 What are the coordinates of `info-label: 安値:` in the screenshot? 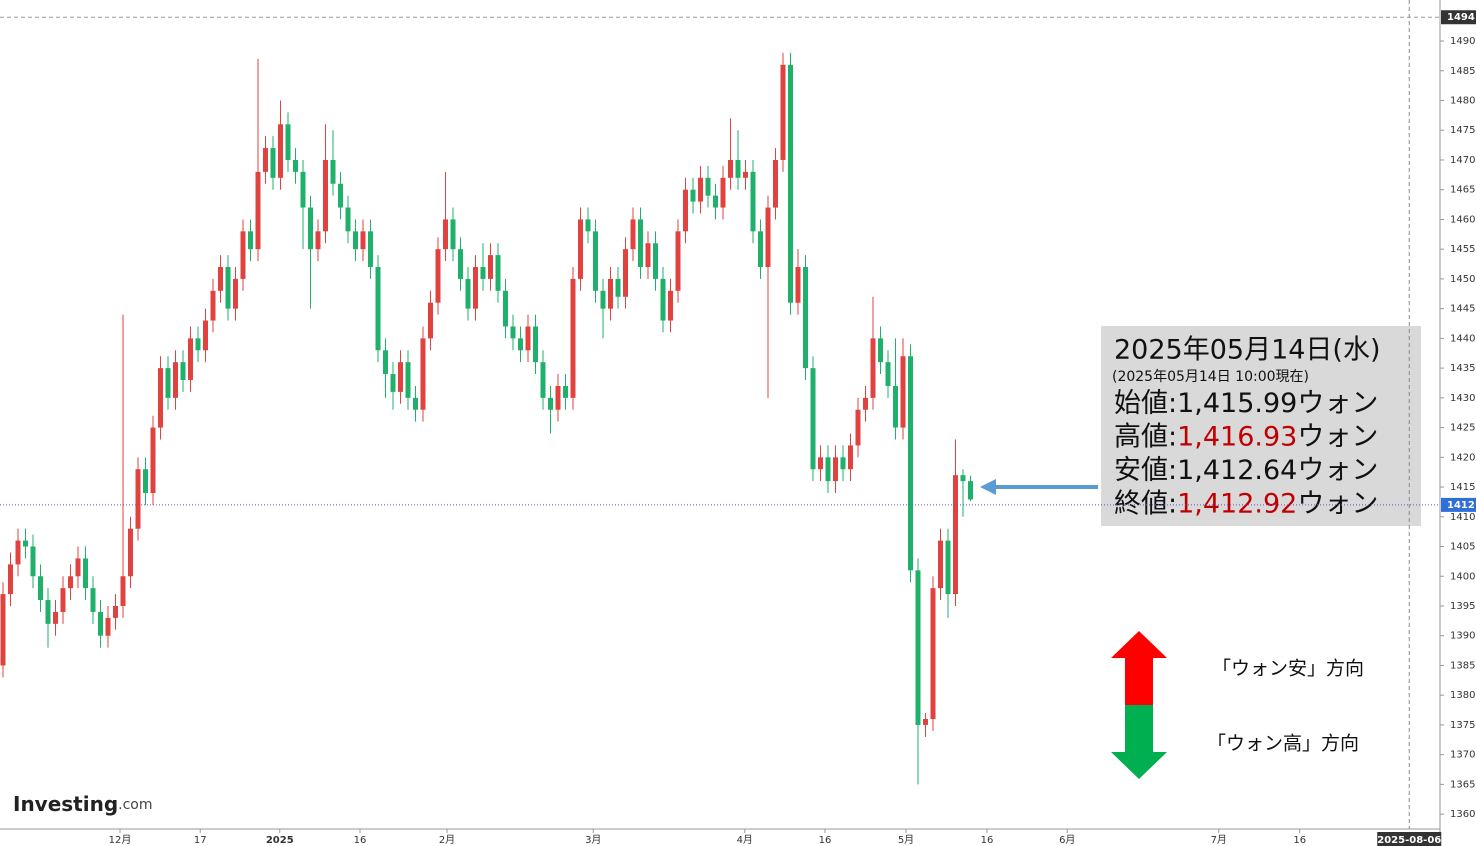 It's located at (1145, 470).